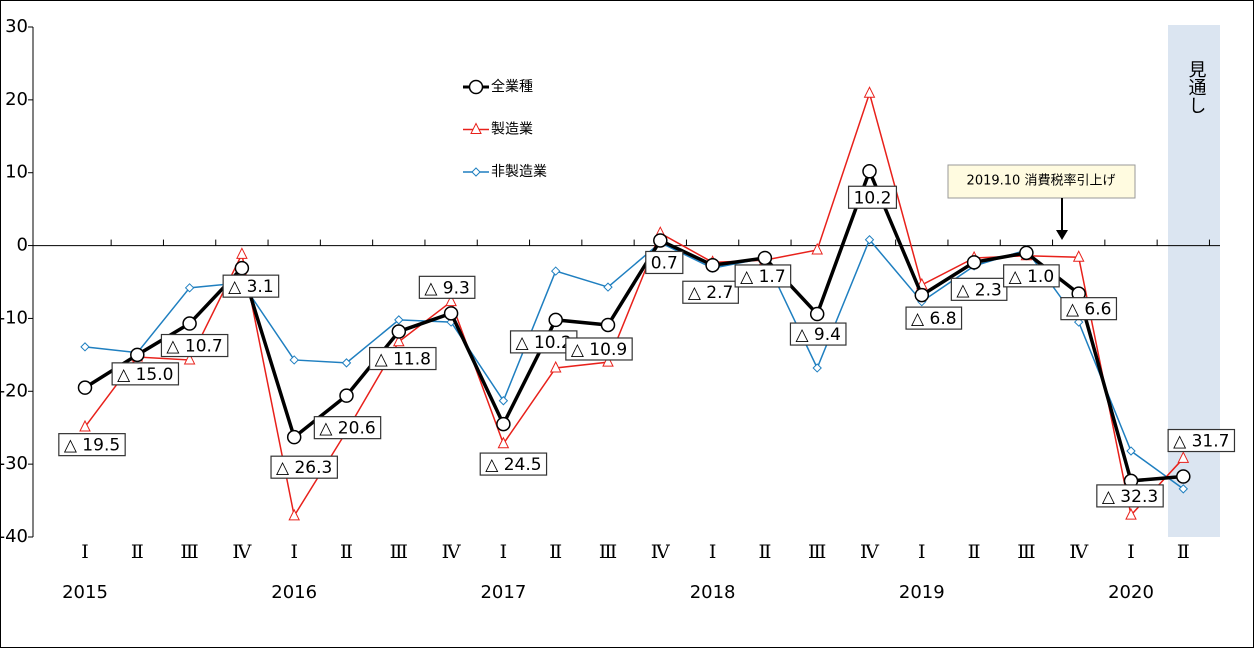 Image resolution: width=1254 pixels, height=648 pixels. Describe the element at coordinates (1201, 442) in the screenshot. I see `value-label: △ 31.7` at that location.